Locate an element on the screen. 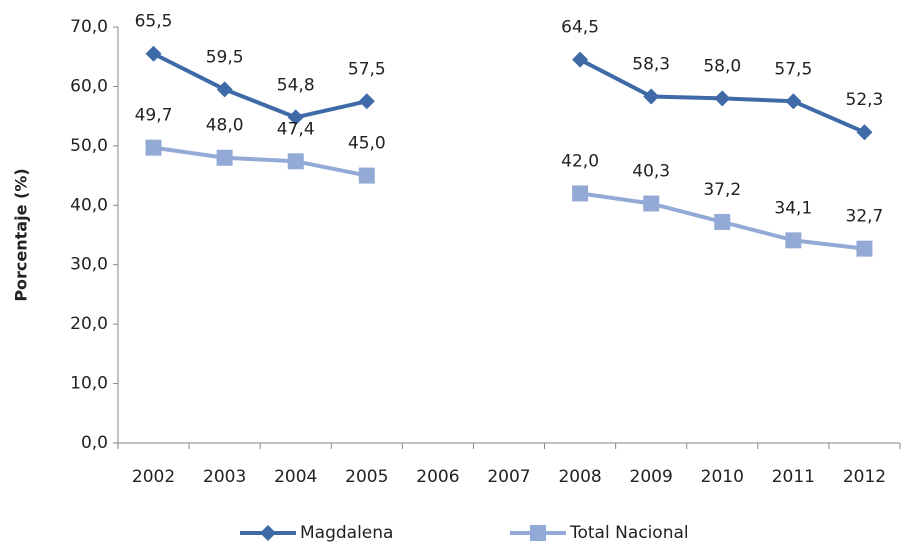 The height and width of the screenshot is (549, 902). series-line is located at coordinates (509, 93).